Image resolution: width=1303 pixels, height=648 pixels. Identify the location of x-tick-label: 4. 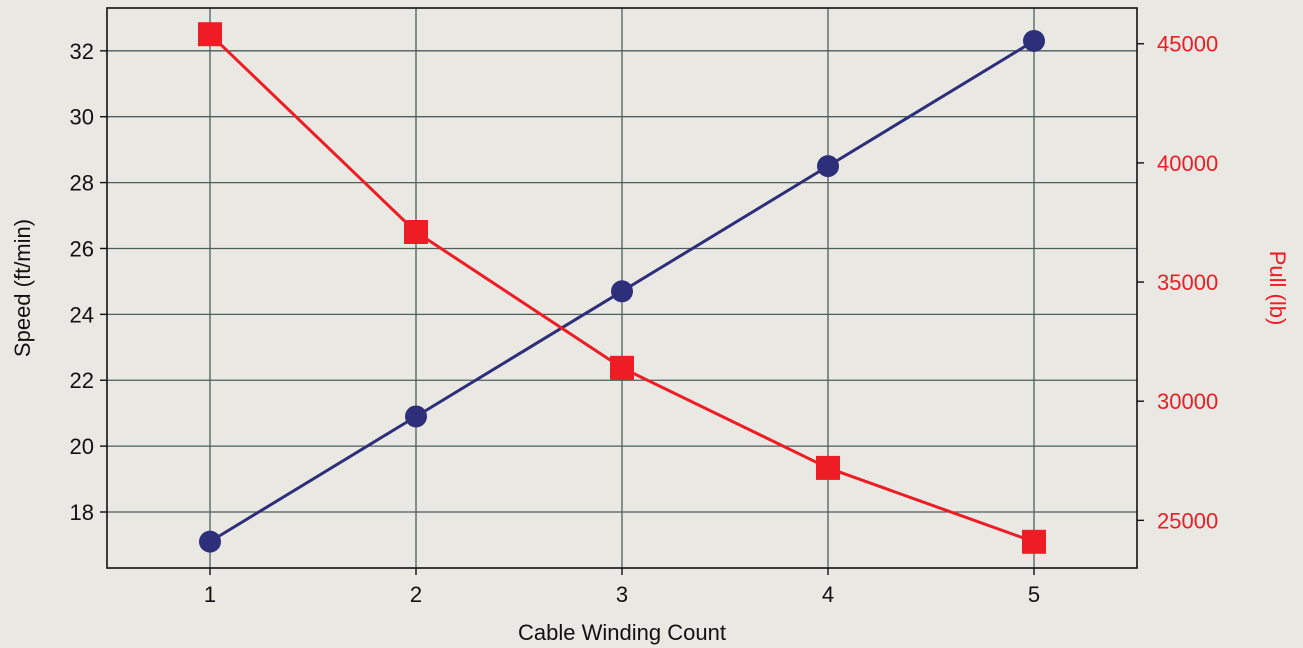
(828, 594).